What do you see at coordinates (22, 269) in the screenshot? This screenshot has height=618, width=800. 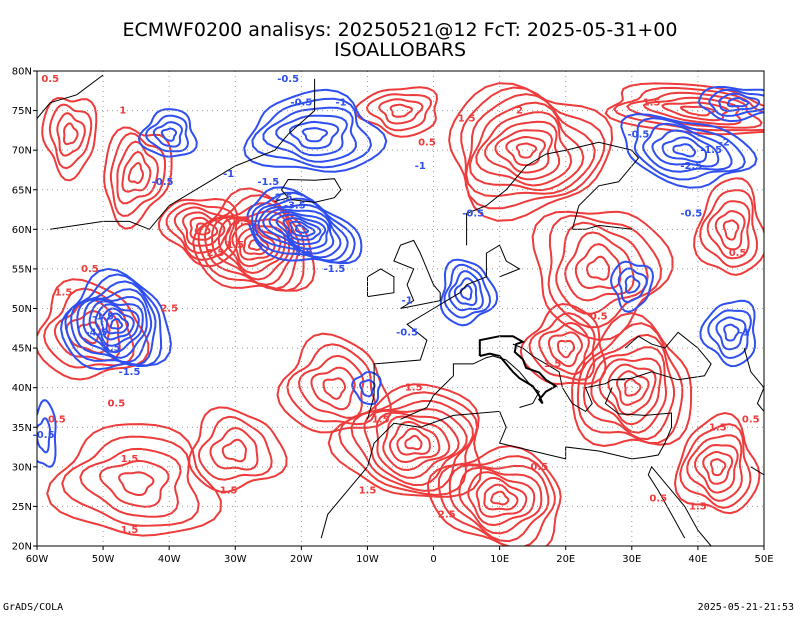 I see `lat-tick-label: 55N` at bounding box center [22, 269].